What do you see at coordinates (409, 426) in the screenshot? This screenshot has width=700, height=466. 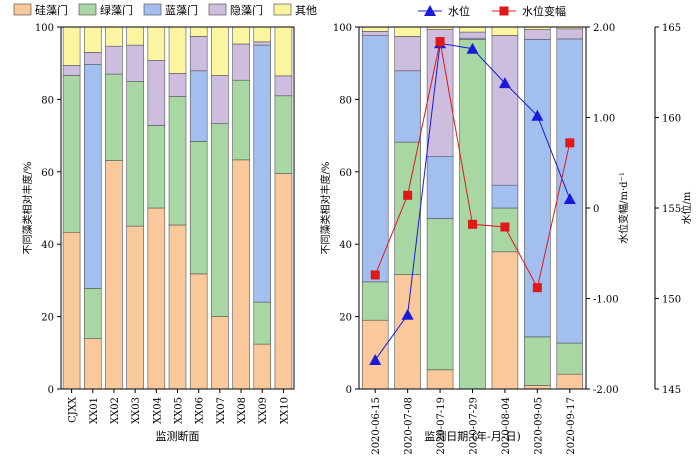 I see `right-xtick-label-2020-07-08: 2020-07-08` at bounding box center [409, 426].